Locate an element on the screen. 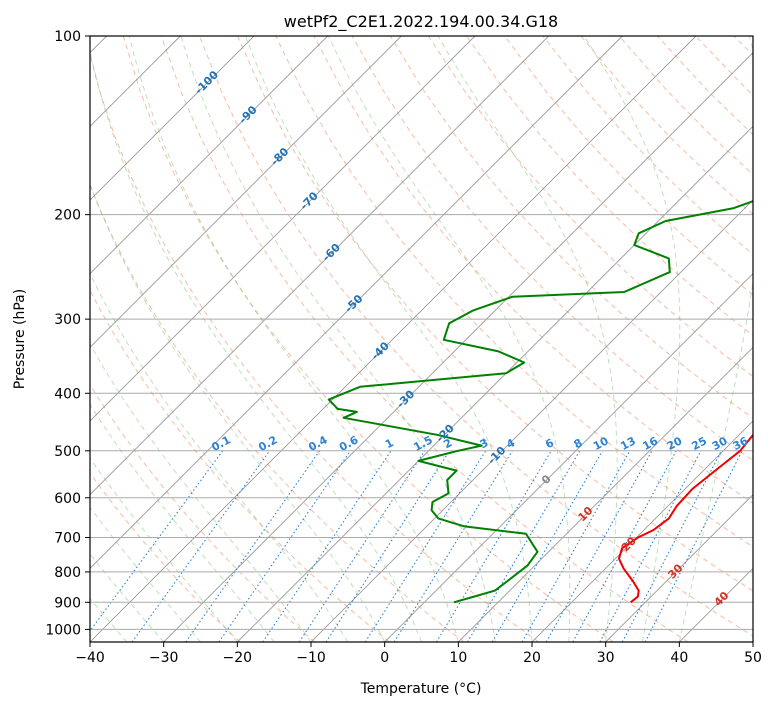 The image size is (775, 708). isotherm-label: -90 is located at coordinates (247, 114).